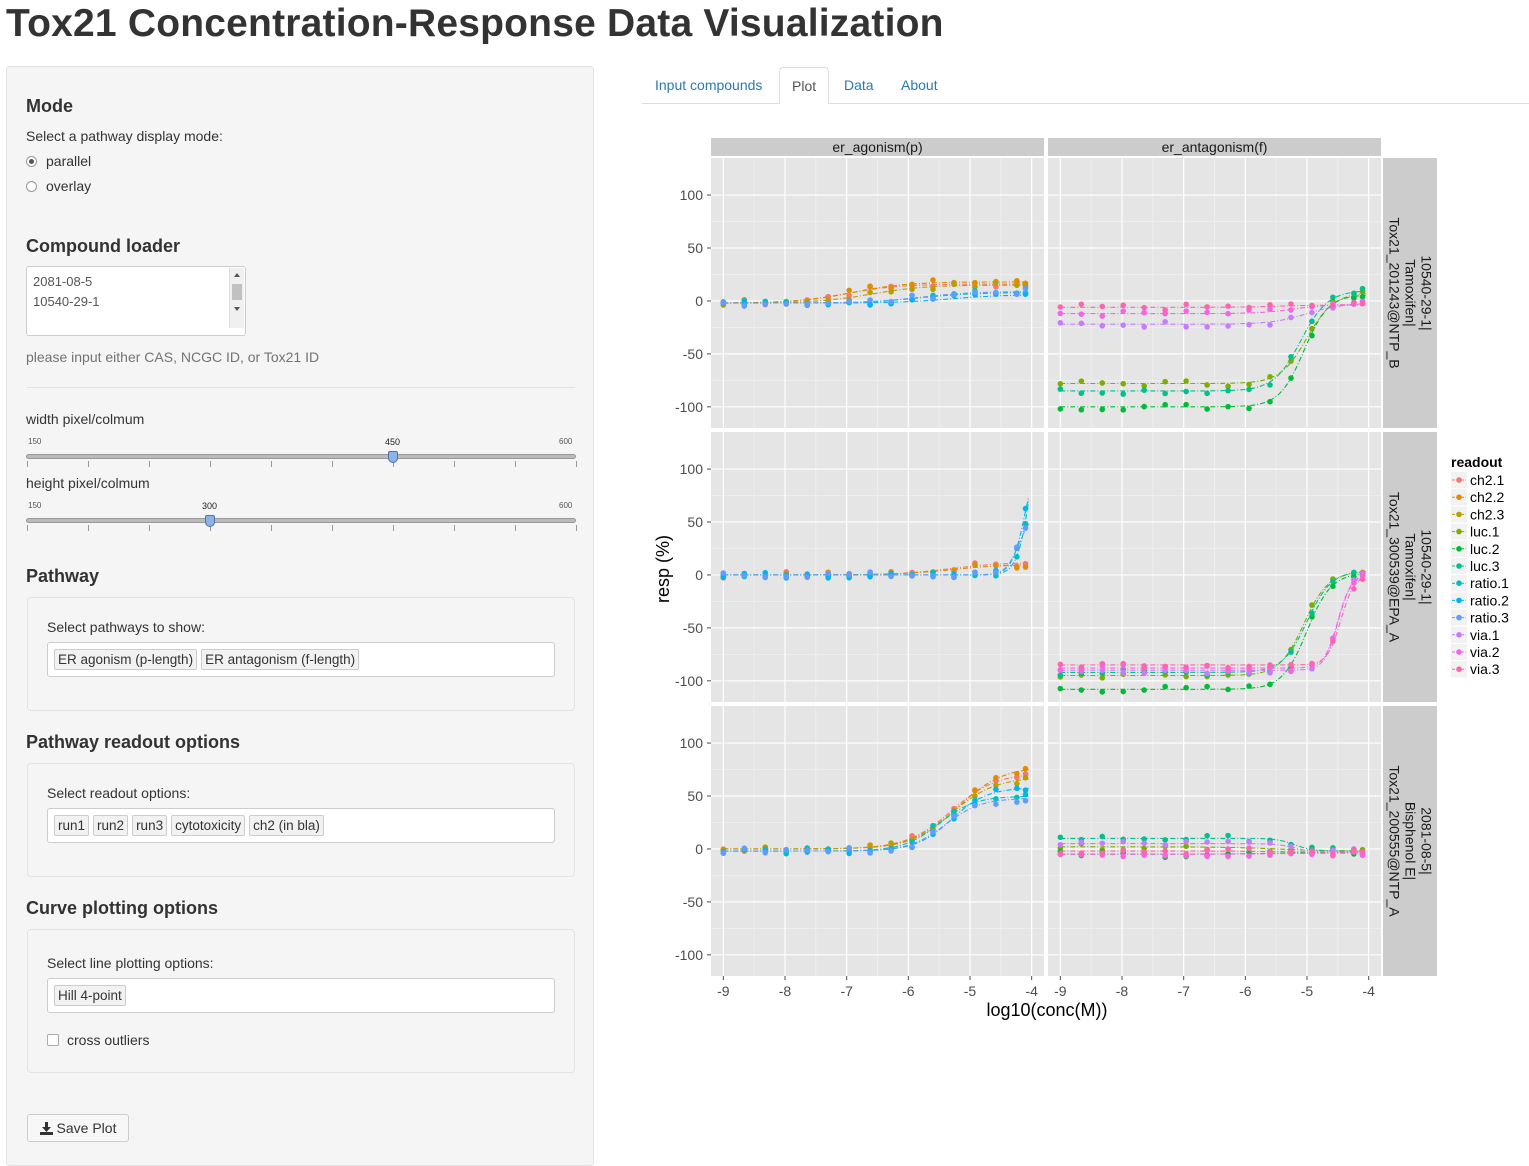 The height and width of the screenshot is (1166, 1529). I want to click on readout-tag-run1: run1, so click(72, 825).